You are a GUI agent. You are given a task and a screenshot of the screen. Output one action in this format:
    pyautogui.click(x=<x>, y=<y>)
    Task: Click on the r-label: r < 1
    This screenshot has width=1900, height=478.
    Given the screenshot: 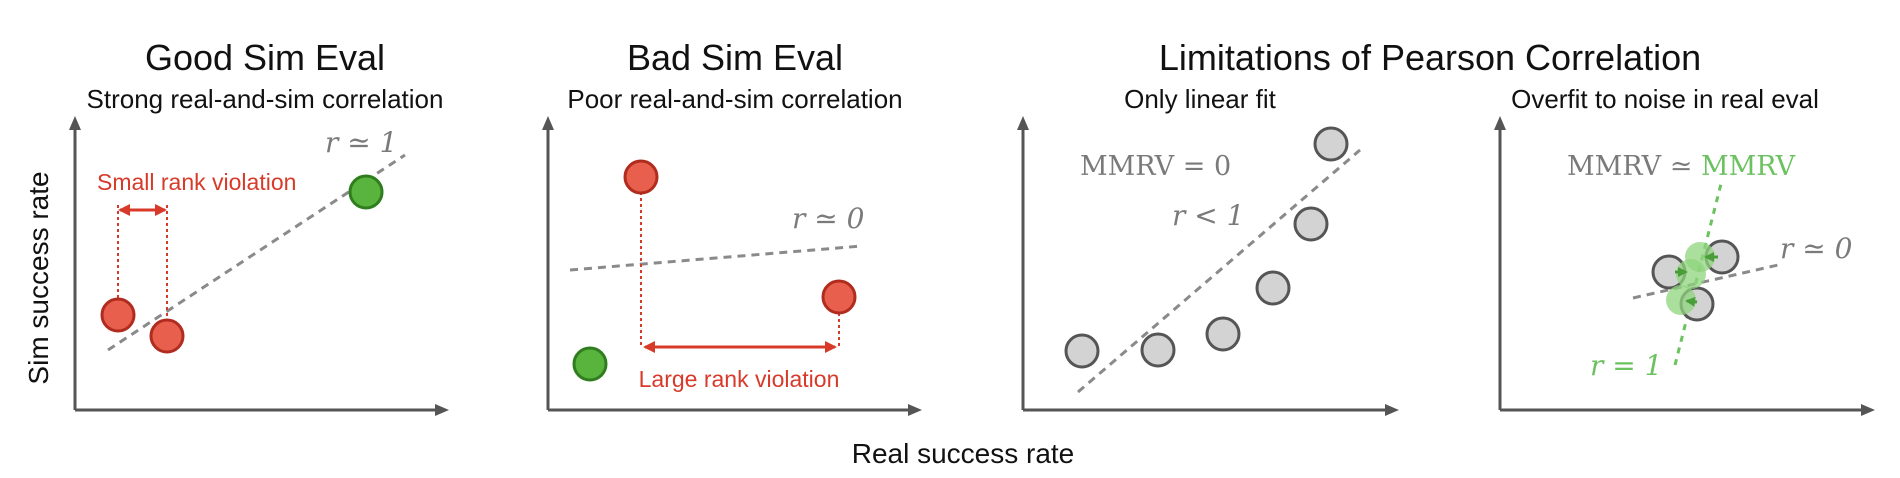 What is the action you would take?
    pyautogui.click(x=1208, y=215)
    